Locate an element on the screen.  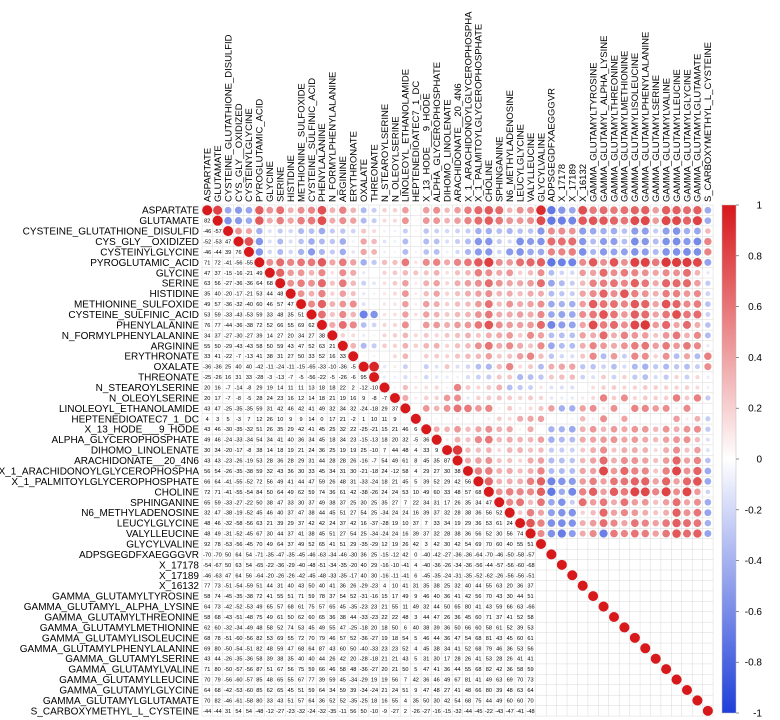
correlation-value-label: 80 is located at coordinates (218, 649).